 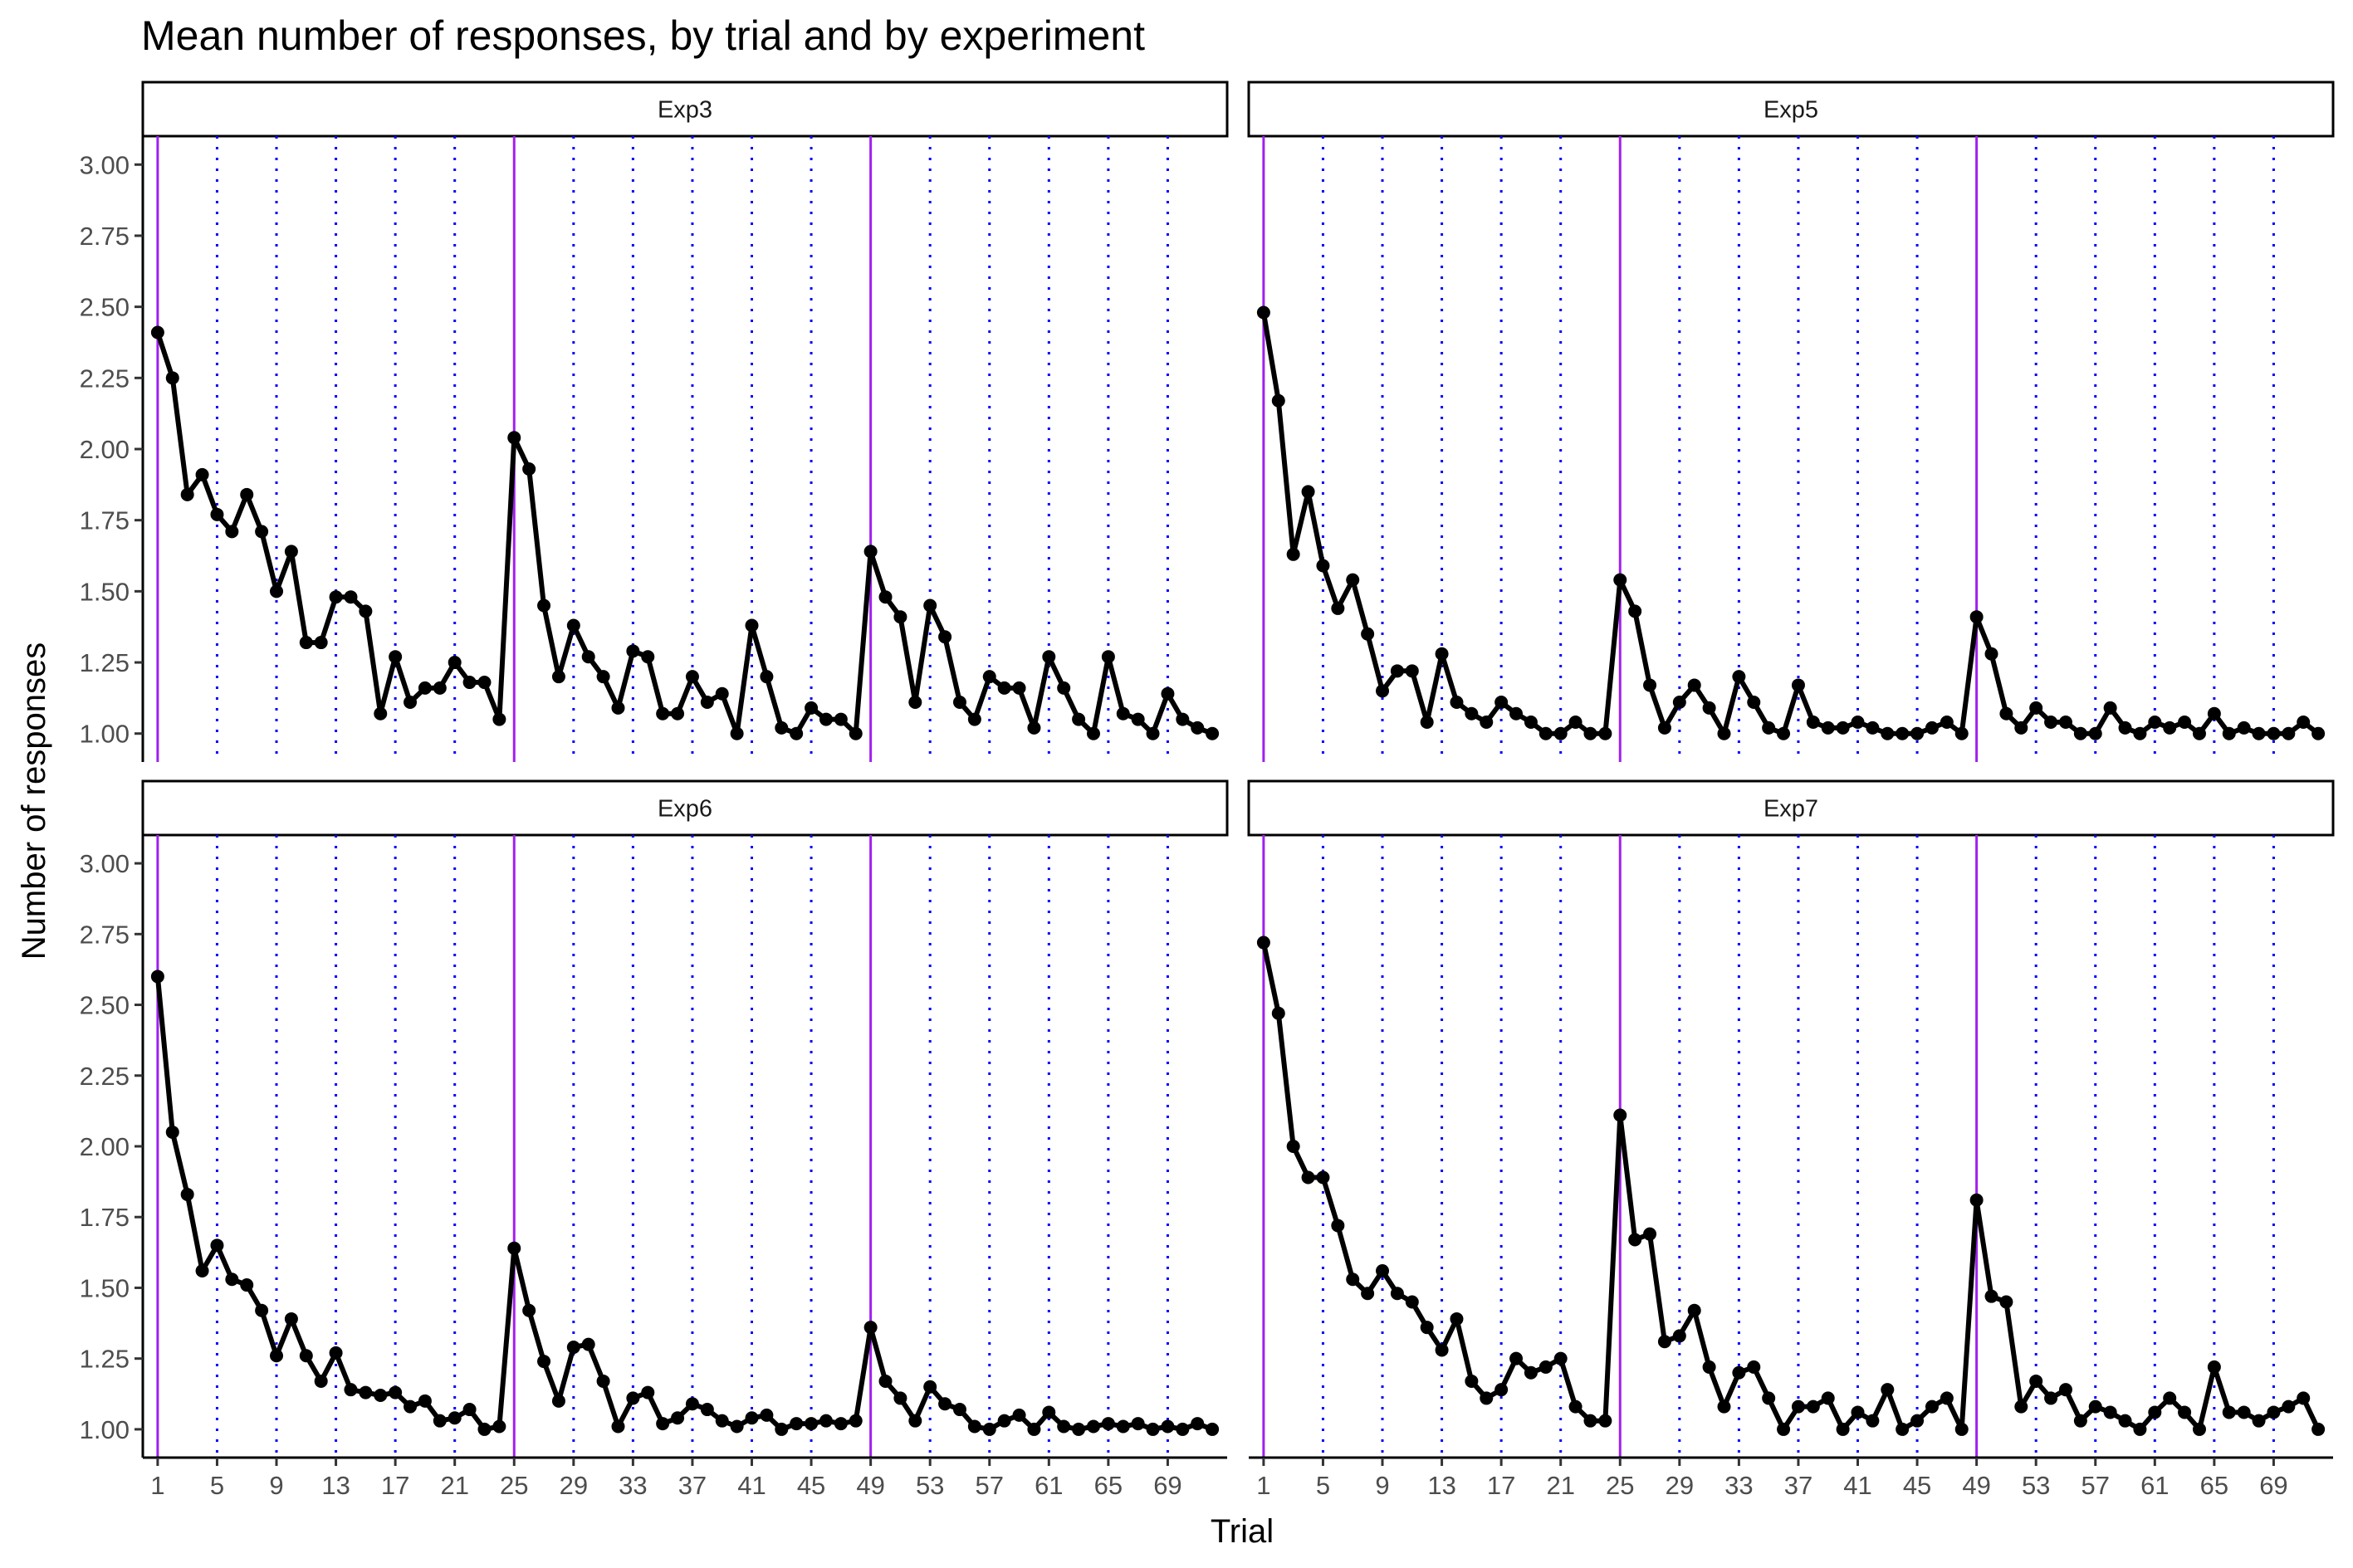 What do you see at coordinates (685, 810) in the screenshot?
I see `strip-label: Exp6` at bounding box center [685, 810].